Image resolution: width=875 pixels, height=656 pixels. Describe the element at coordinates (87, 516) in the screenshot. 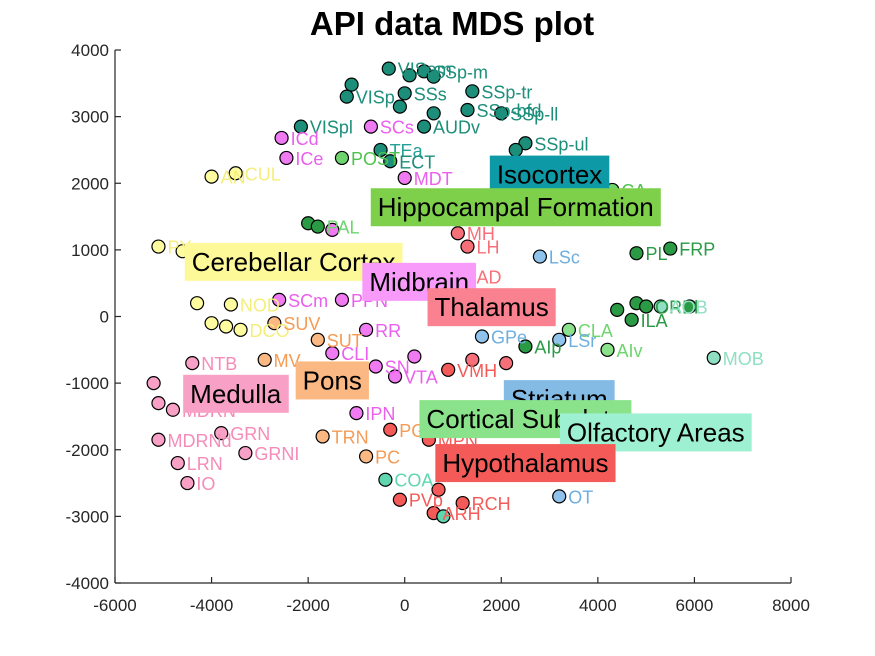

I see `y-tick-label: -3000` at that location.